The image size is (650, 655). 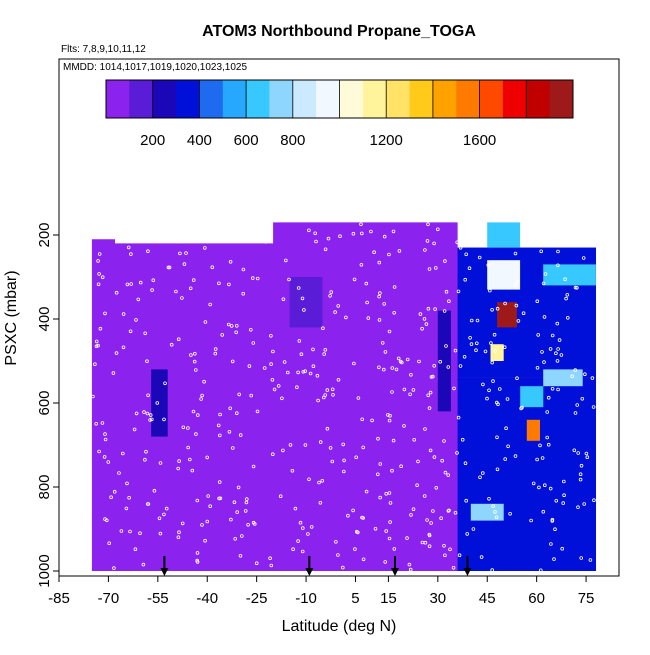 I want to click on colorbar-tick-label: 1600, so click(x=479, y=140).